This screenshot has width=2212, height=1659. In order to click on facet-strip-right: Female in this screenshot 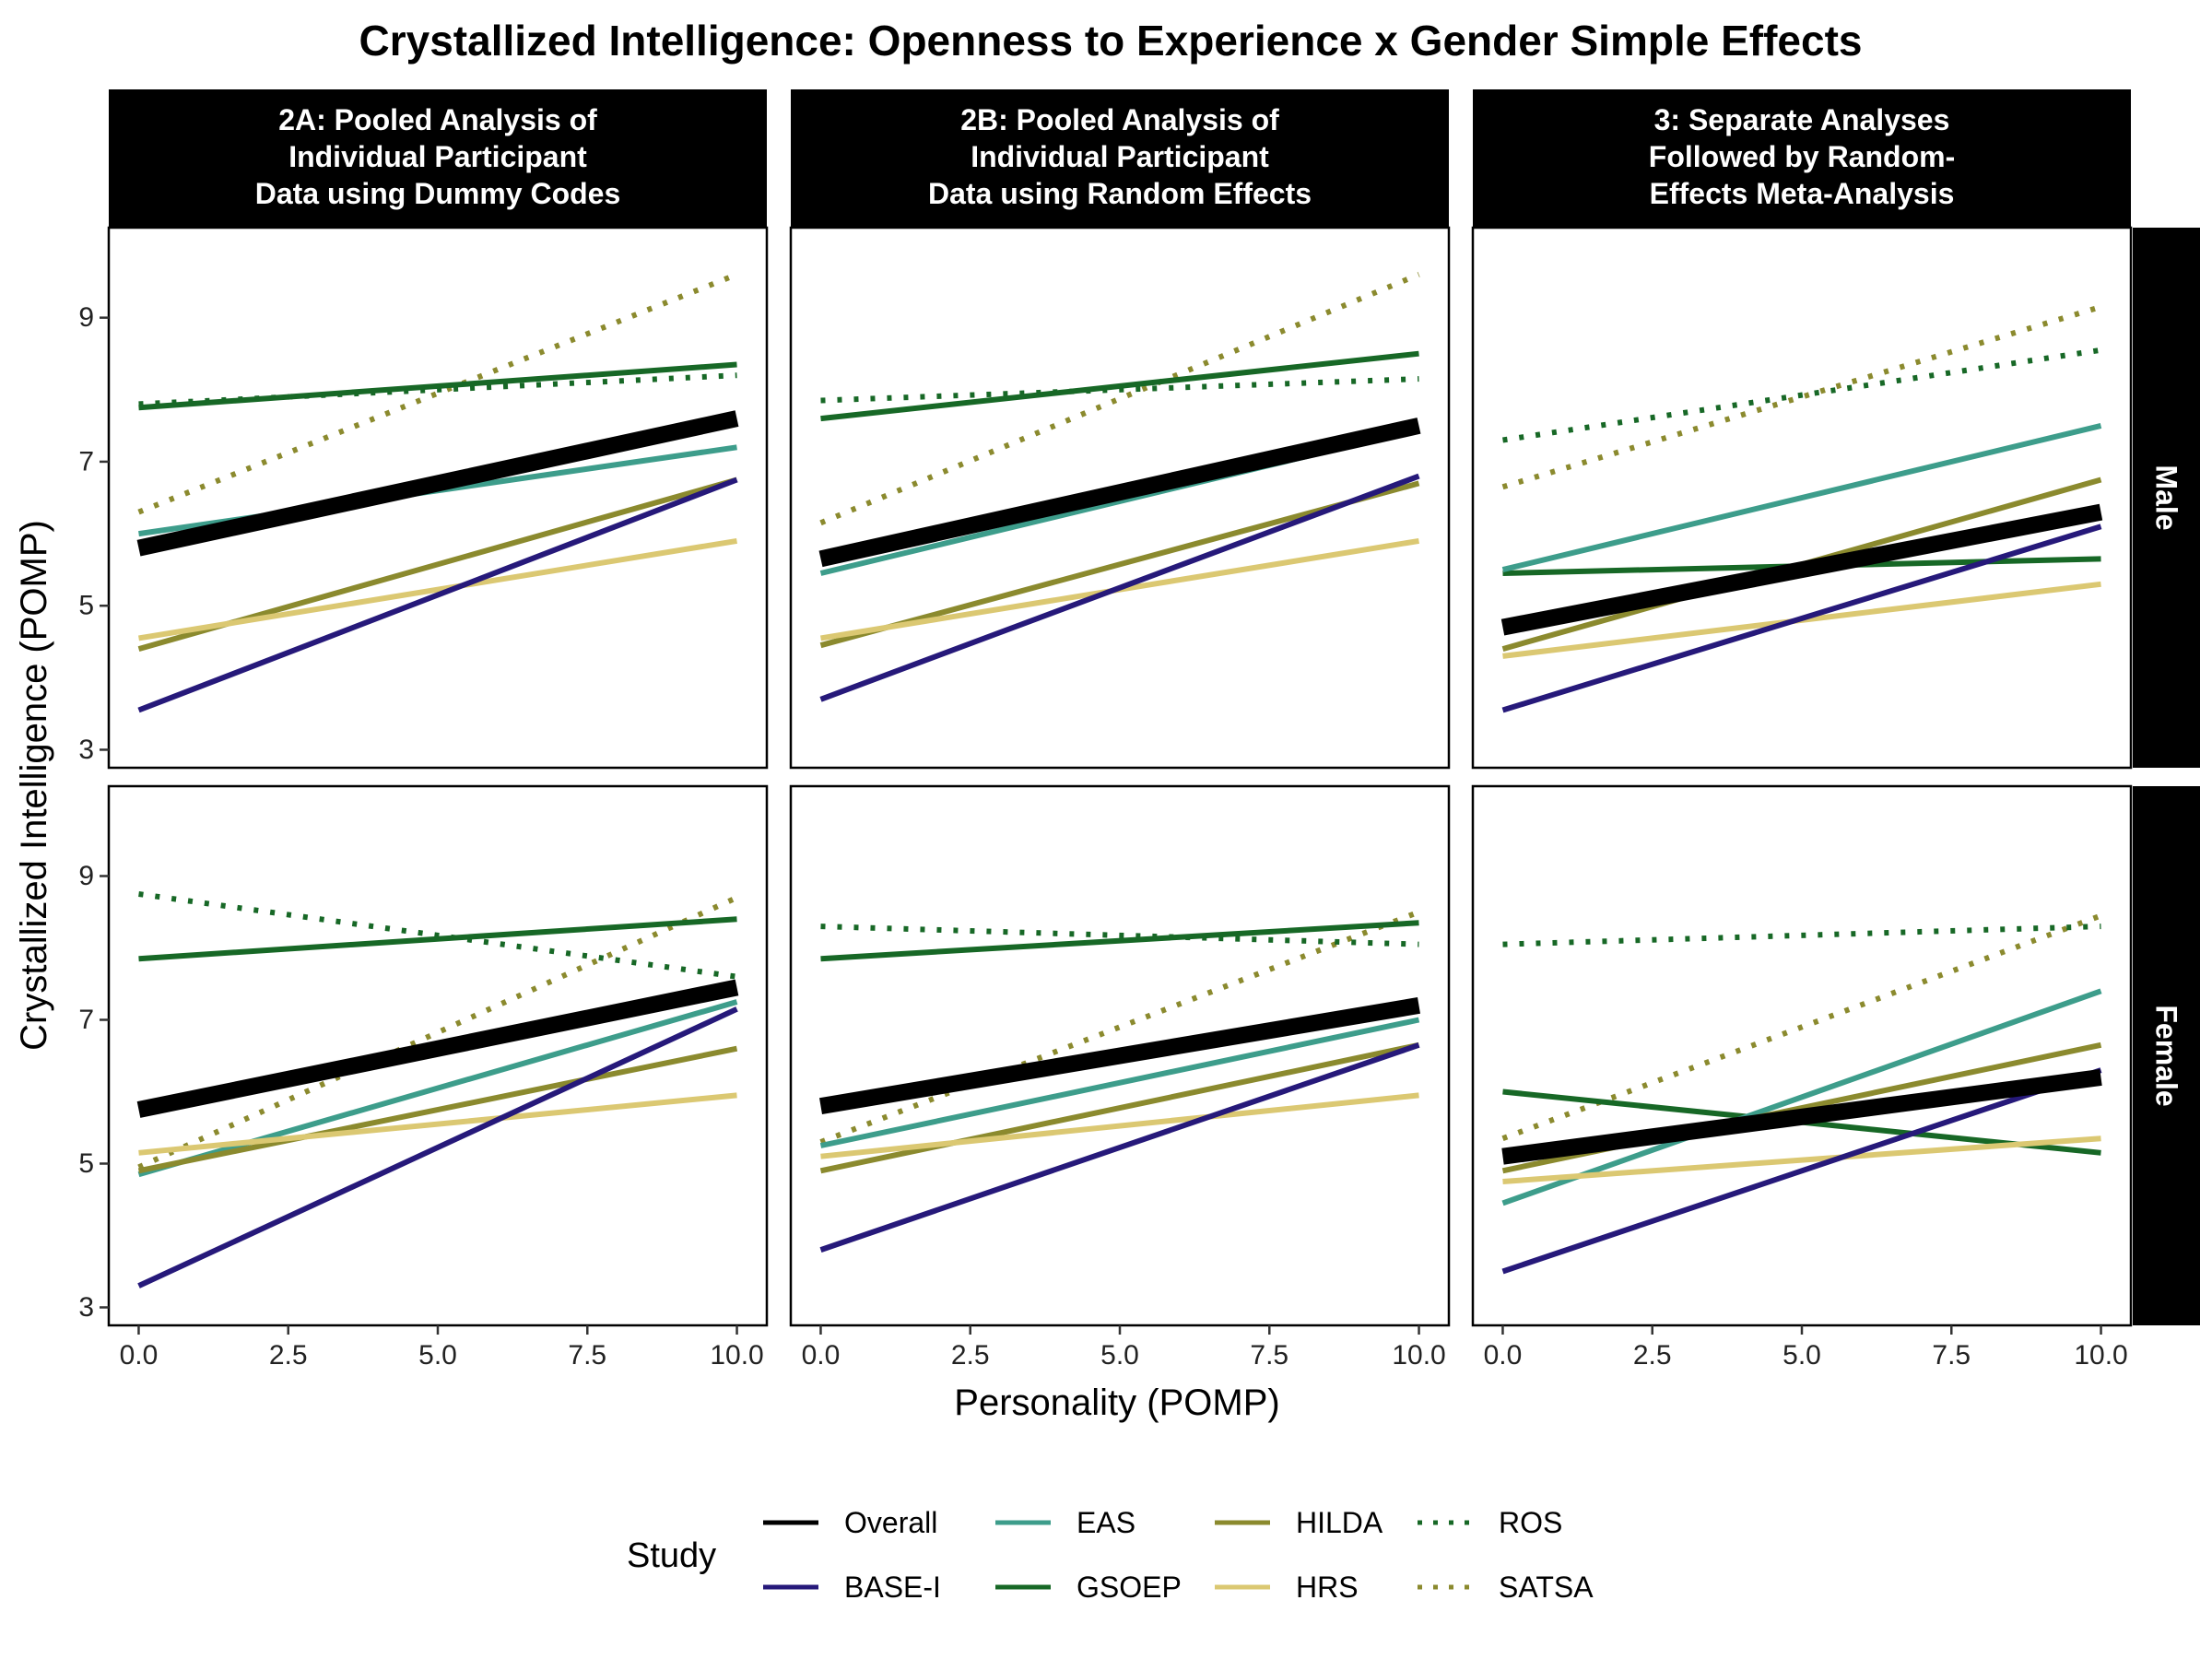, I will do `click(2166, 1055)`.